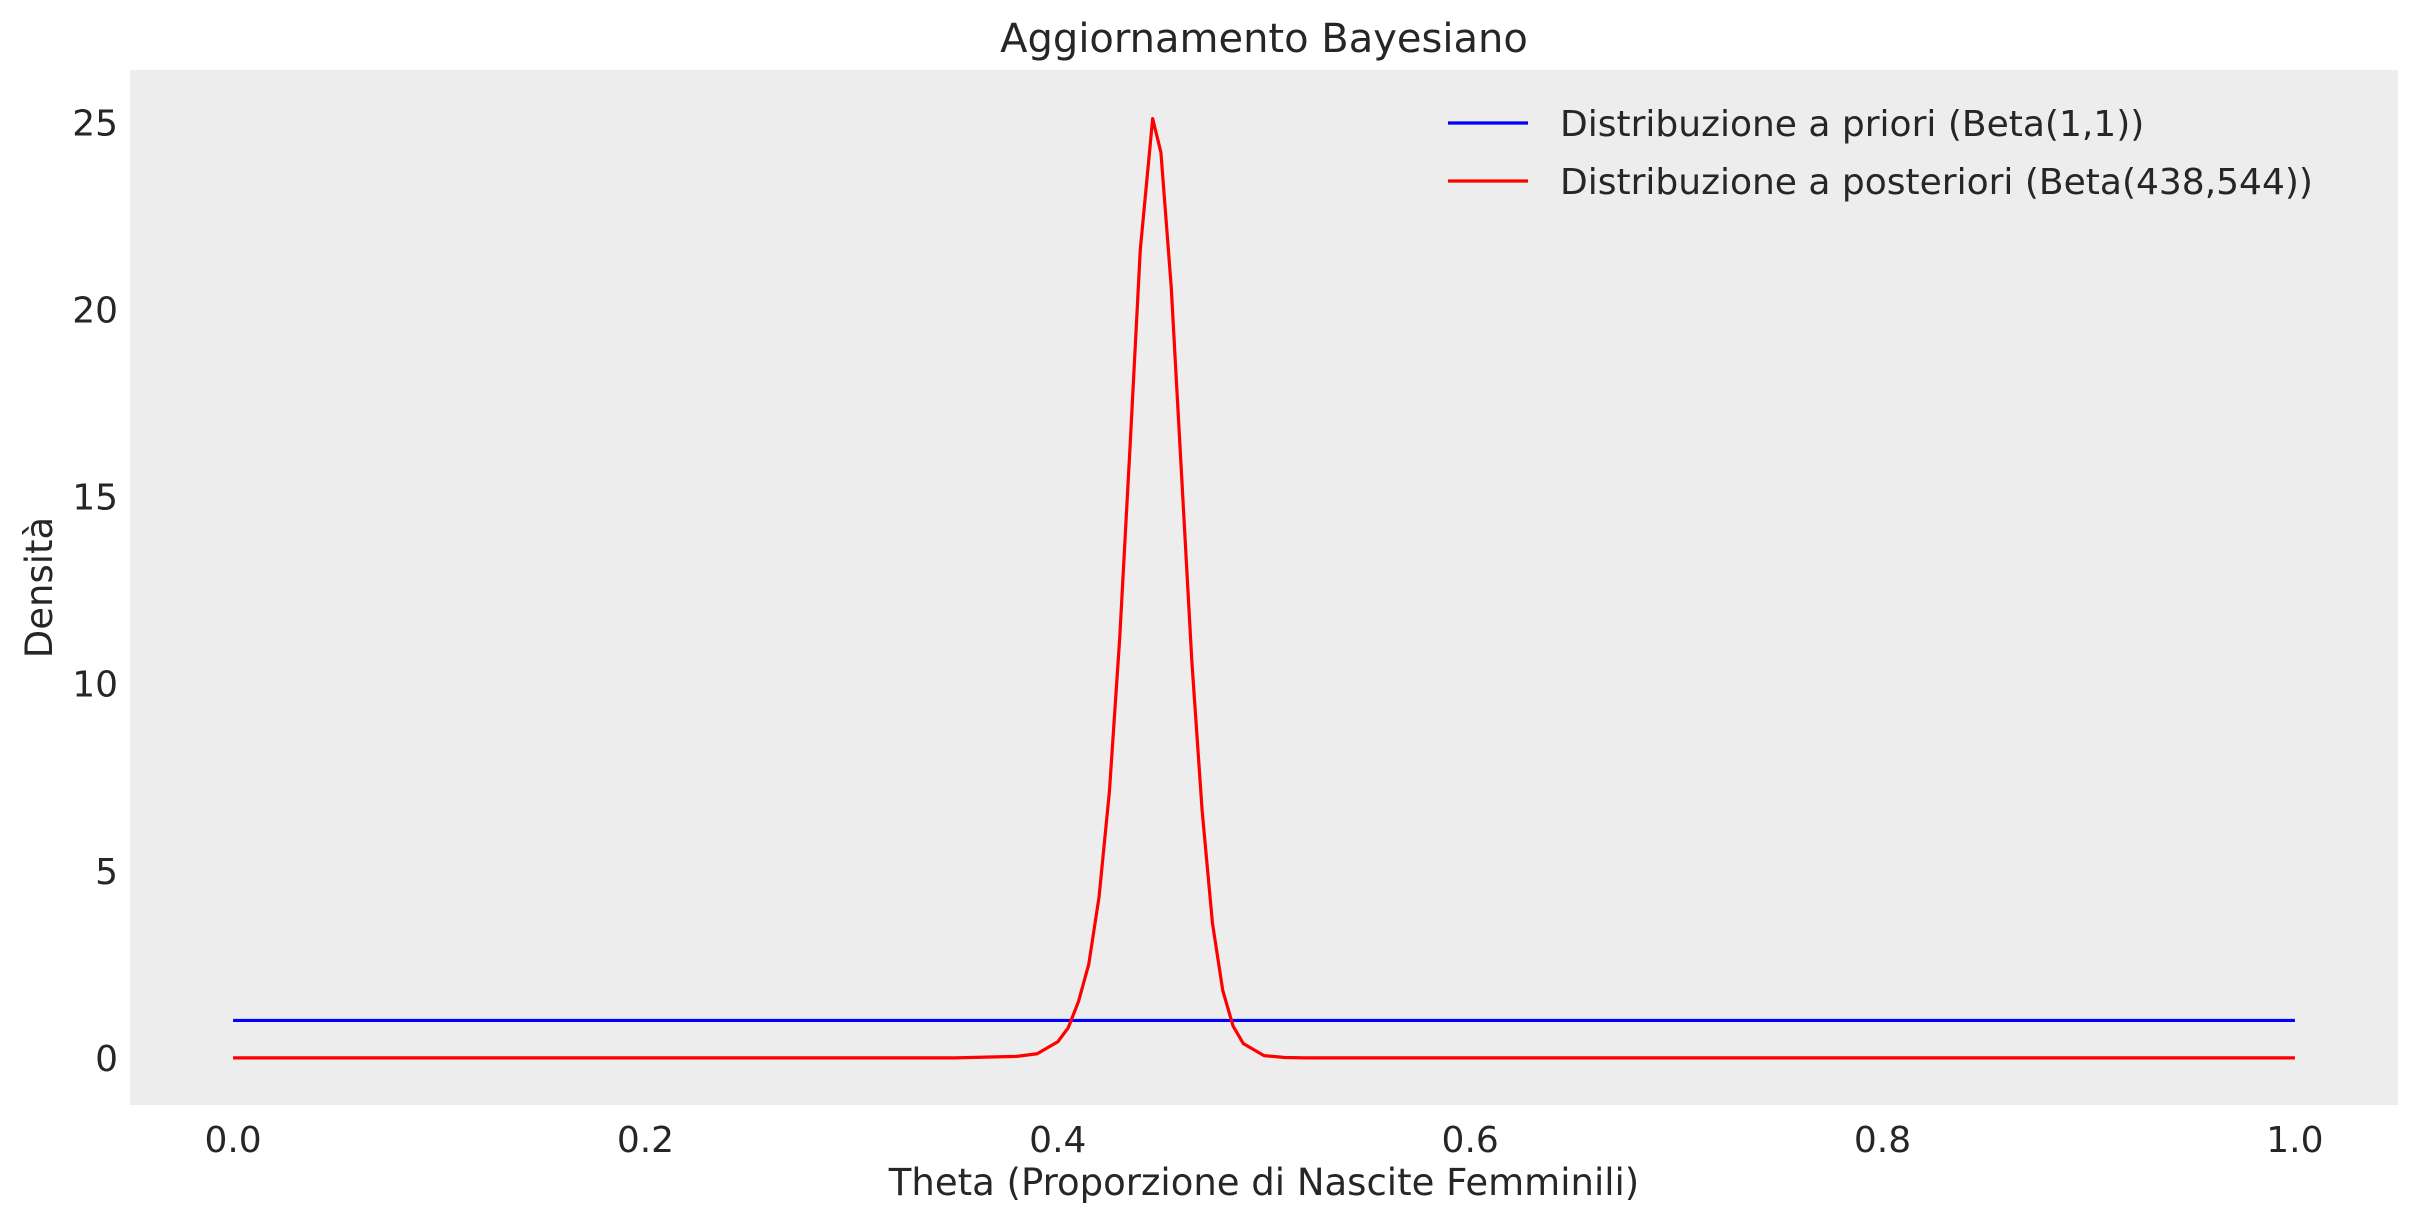 This screenshot has width=2423, height=1228. What do you see at coordinates (95, 591) in the screenshot?
I see `y-axis-ticks: 0 5 10 15 20 25` at bounding box center [95, 591].